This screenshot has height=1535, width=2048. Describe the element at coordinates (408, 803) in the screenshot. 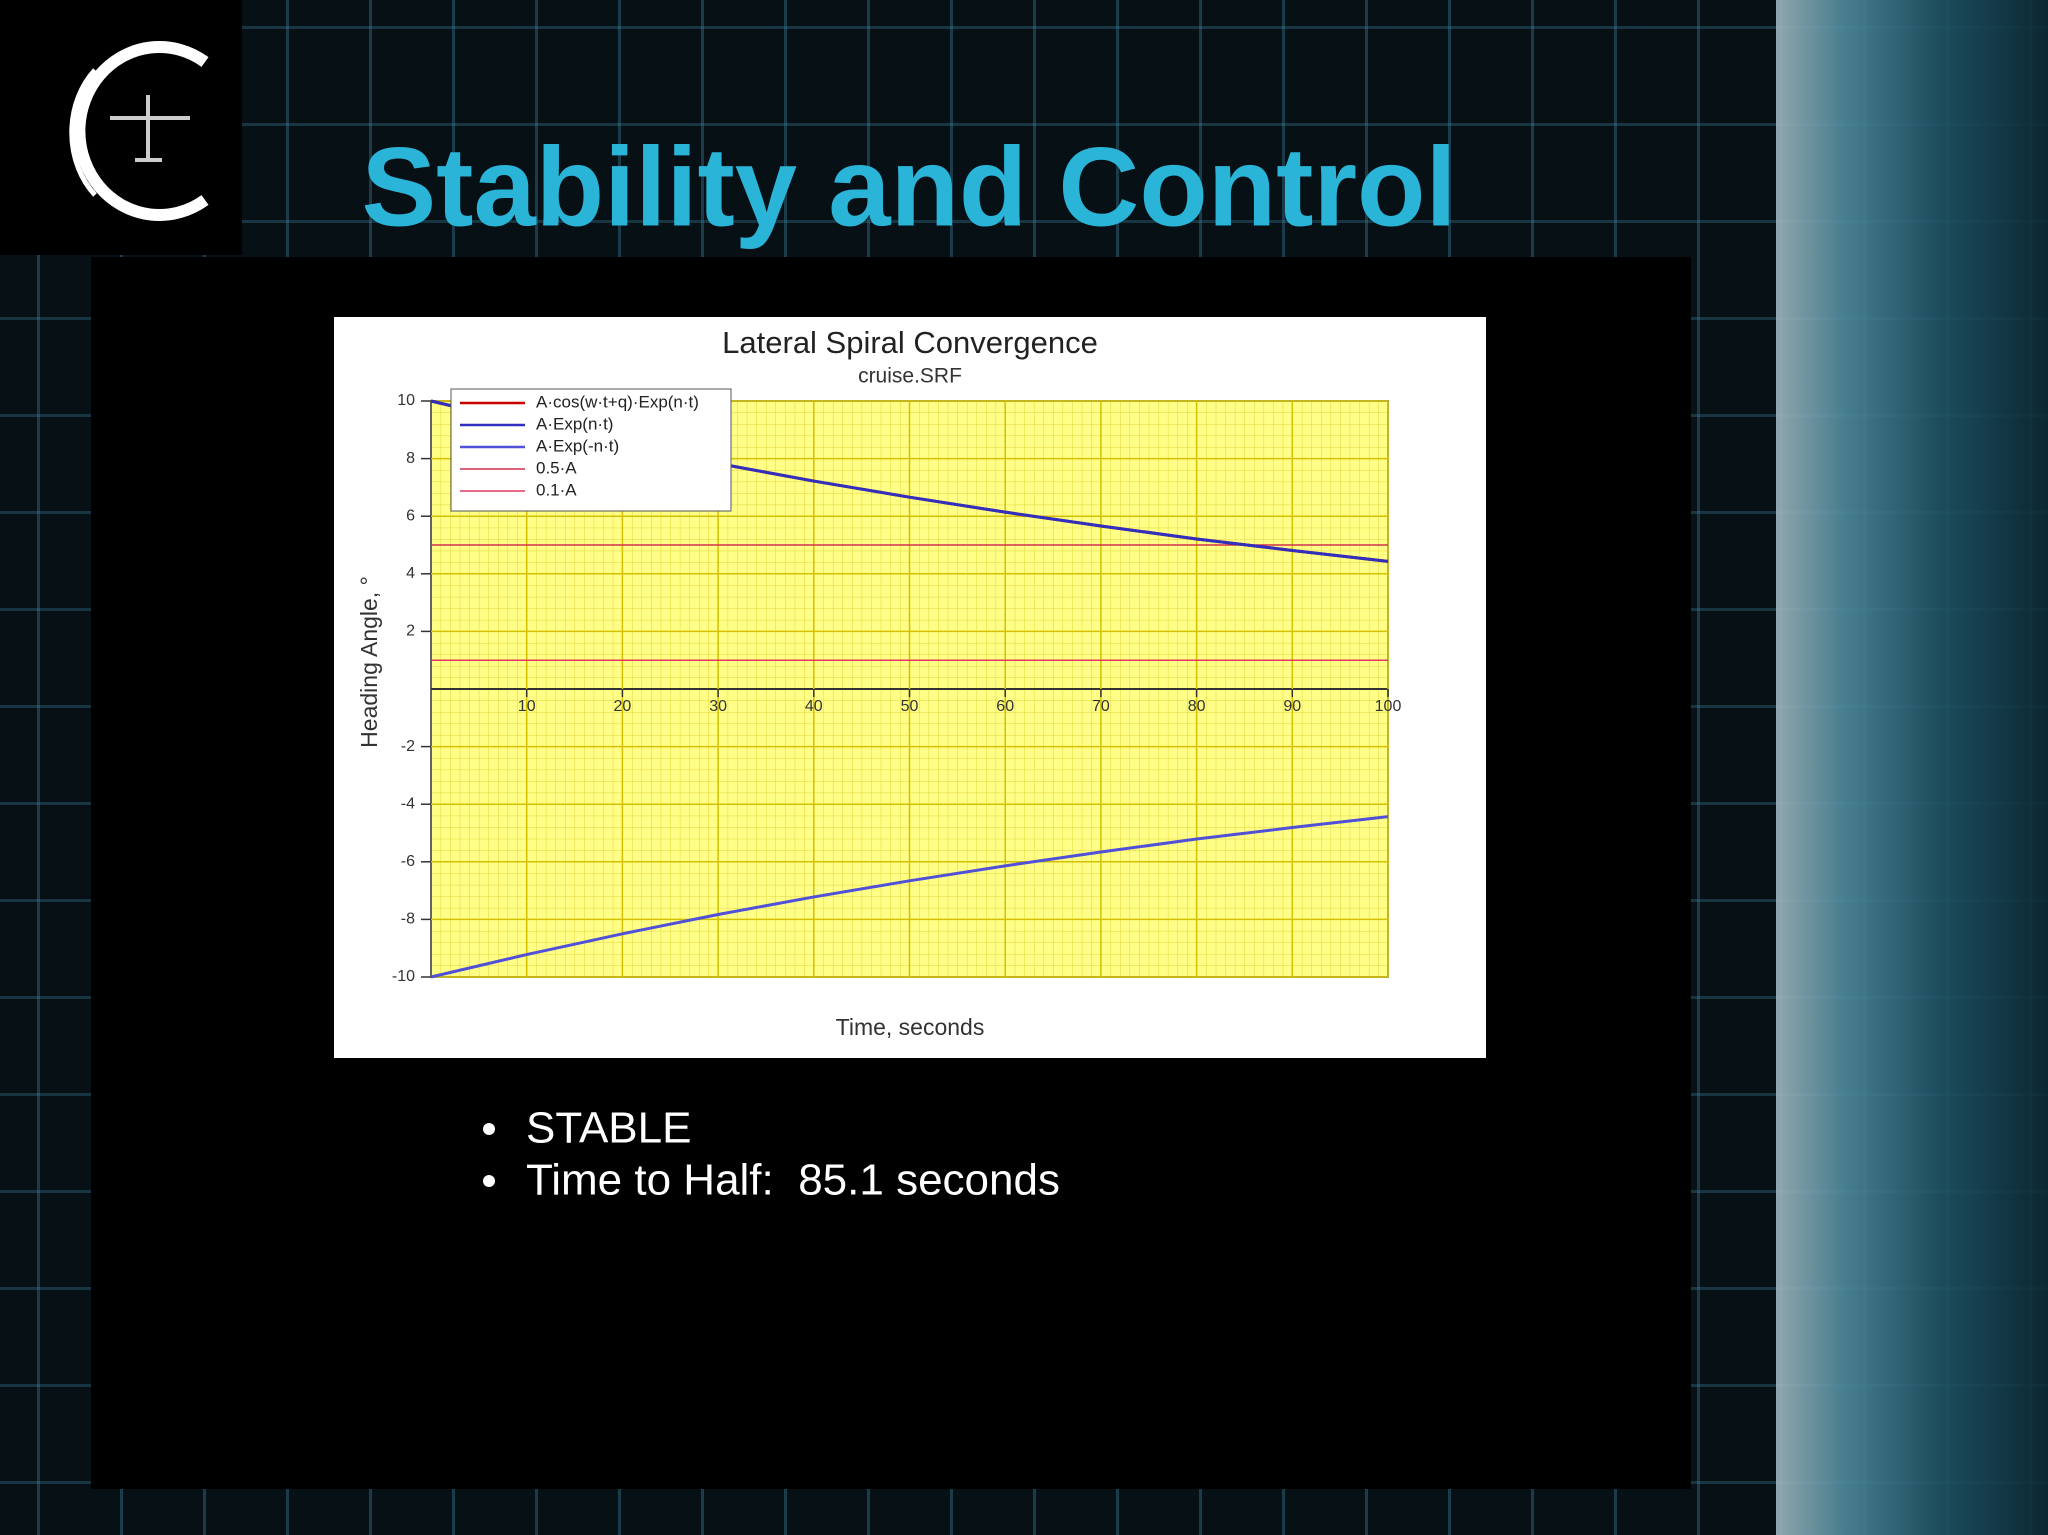

I see `y-tick-label: -4` at that location.